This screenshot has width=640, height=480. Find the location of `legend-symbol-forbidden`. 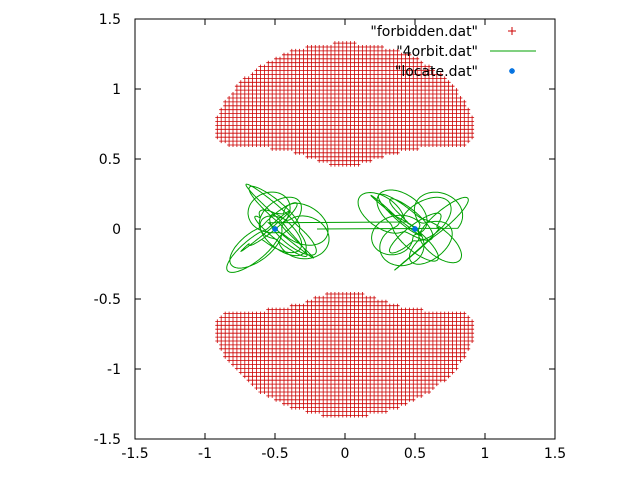

legend-symbol-forbidden is located at coordinates (512, 31).